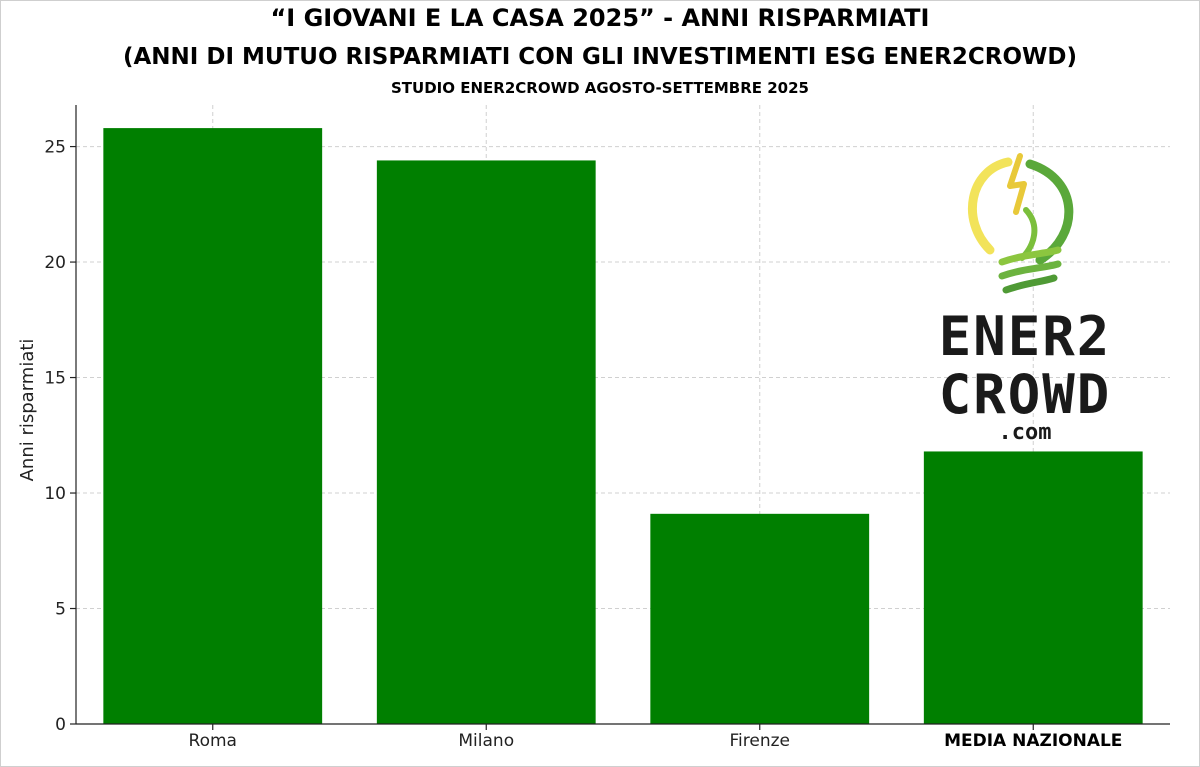 This screenshot has height=767, width=1200. What do you see at coordinates (55, 494) in the screenshot?
I see `y-tick-label: 10` at bounding box center [55, 494].